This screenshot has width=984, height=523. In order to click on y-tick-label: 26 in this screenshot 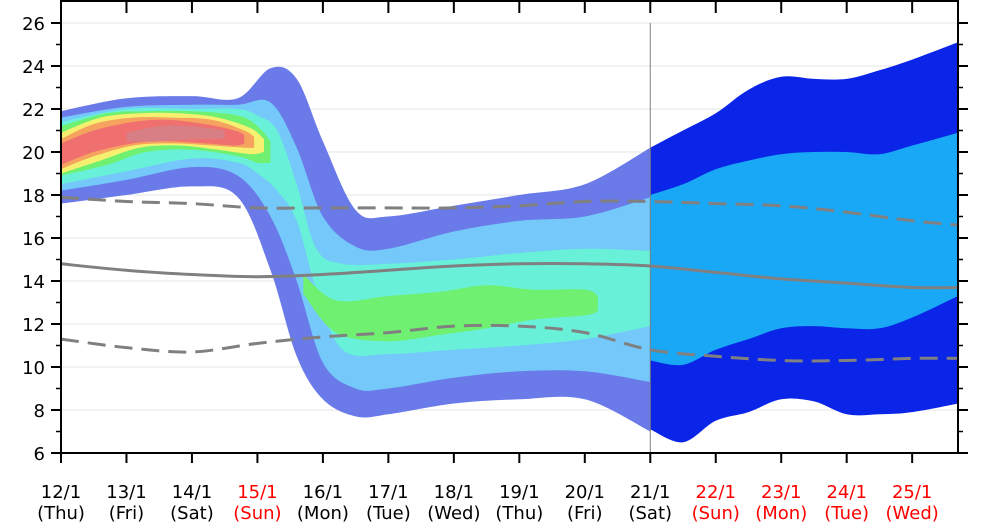, I will do `click(33, 24)`.